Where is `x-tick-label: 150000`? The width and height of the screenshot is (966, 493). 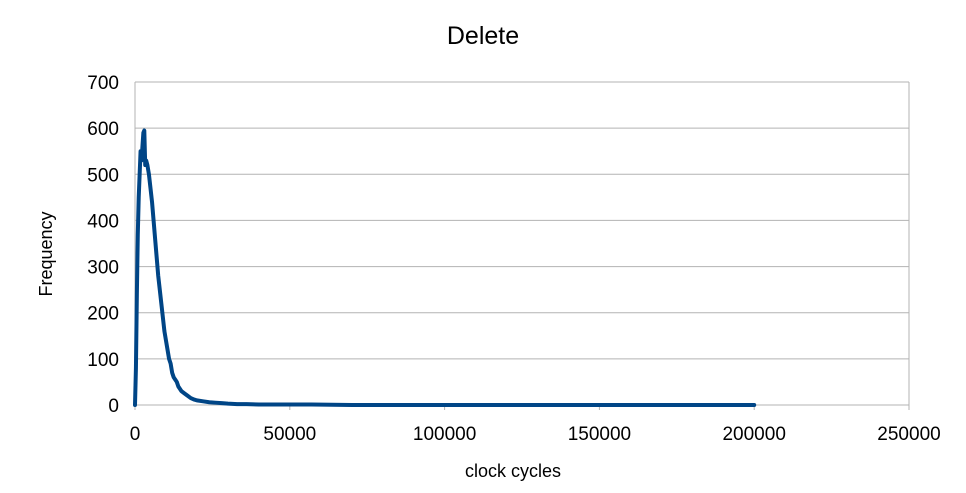
x-tick-label: 150000 is located at coordinates (599, 434).